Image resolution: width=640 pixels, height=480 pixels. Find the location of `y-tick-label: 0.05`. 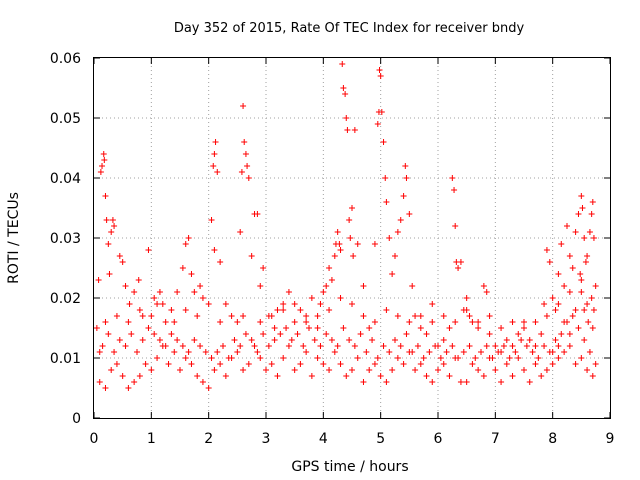

y-tick-label: 0.05 is located at coordinates (65, 119).